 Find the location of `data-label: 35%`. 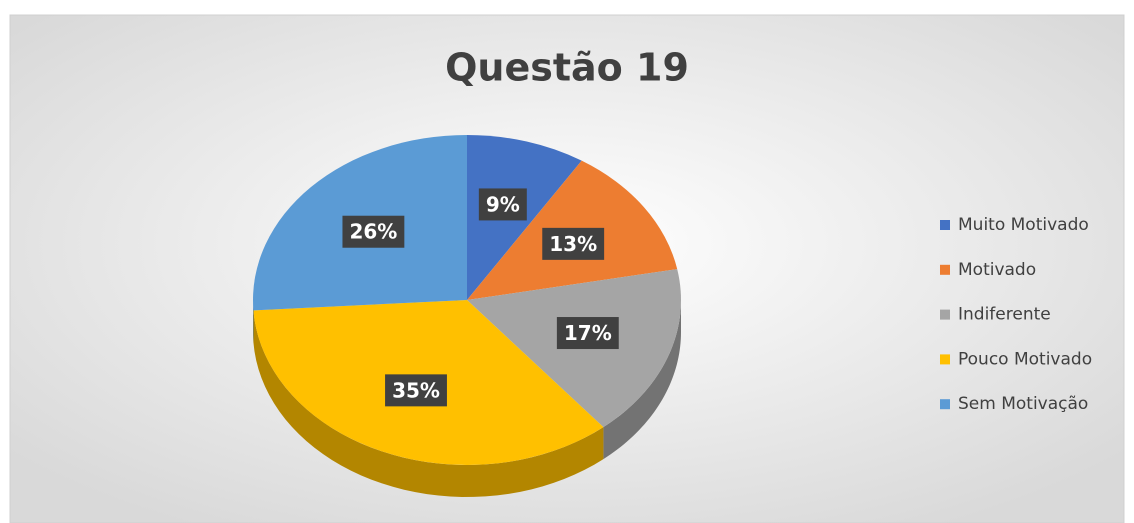

data-label: 35% is located at coordinates (416, 390).